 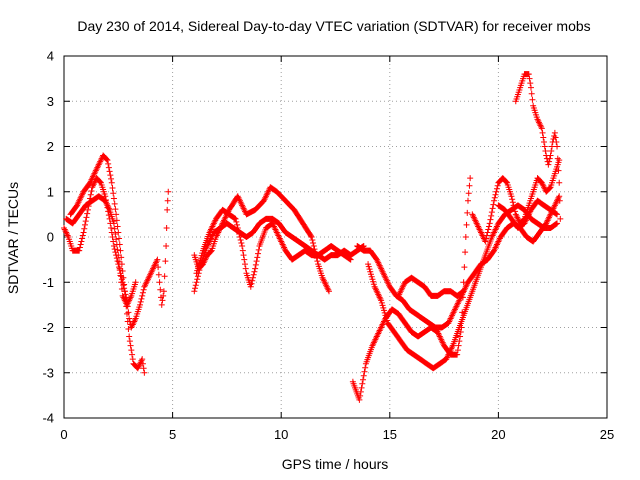 What do you see at coordinates (48, 327) in the screenshot?
I see `y-tick-label: -2` at bounding box center [48, 327].